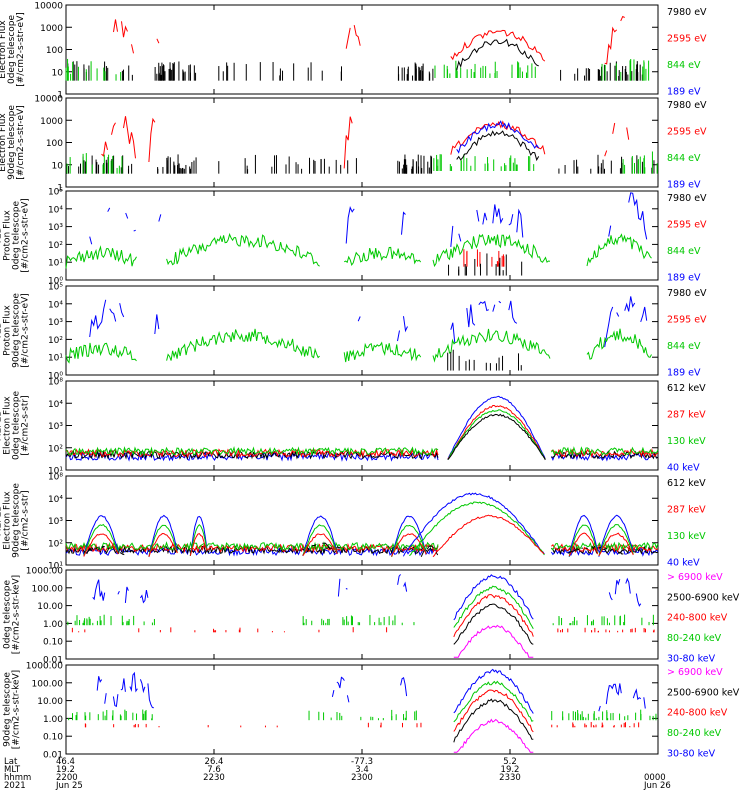 Image resolution: width=750 pixels, height=800 pixels. Describe the element at coordinates (55, 288) in the screenshot. I see `y-tick-label: 10⁵` at that location.